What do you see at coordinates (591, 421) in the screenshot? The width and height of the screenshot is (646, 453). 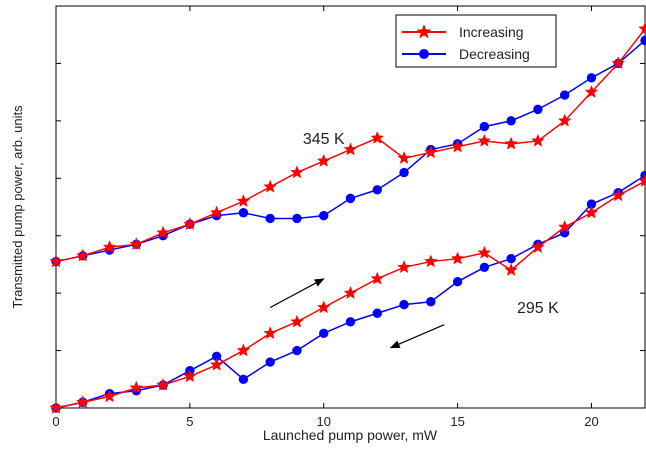 I see `x-tick-label: 20` at bounding box center [591, 421].